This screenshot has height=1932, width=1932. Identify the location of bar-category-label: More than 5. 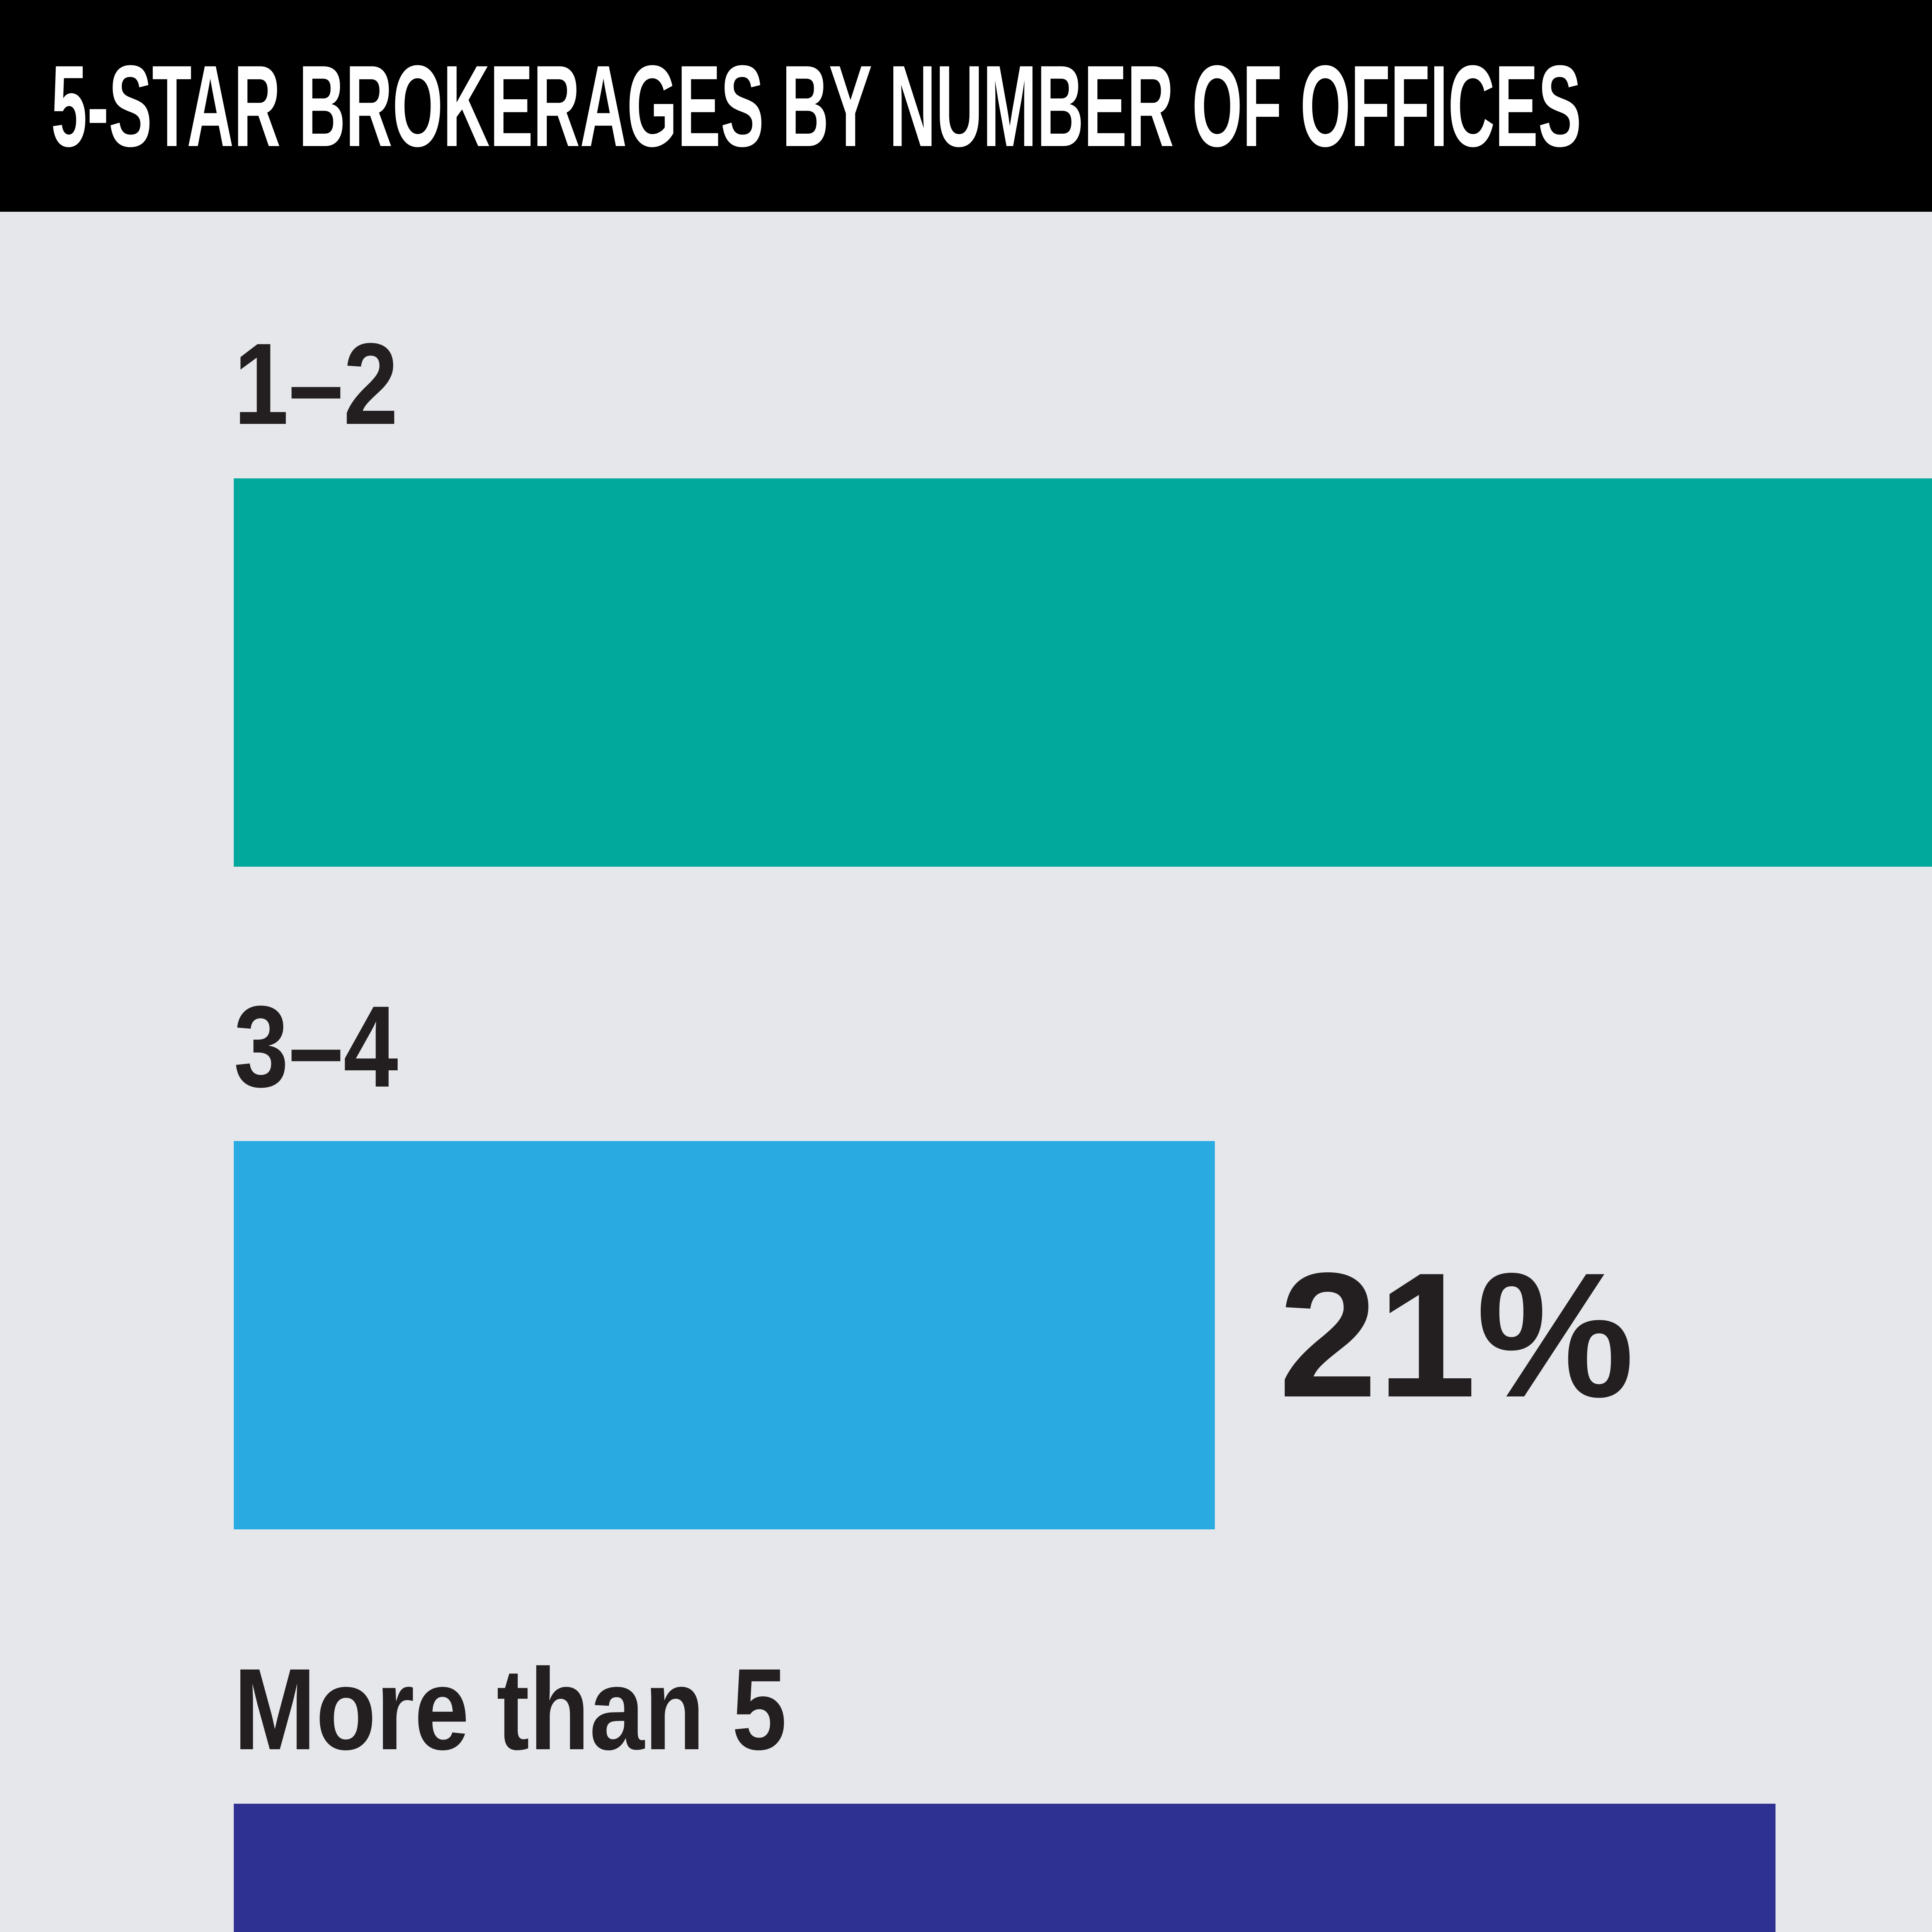
(510, 1709).